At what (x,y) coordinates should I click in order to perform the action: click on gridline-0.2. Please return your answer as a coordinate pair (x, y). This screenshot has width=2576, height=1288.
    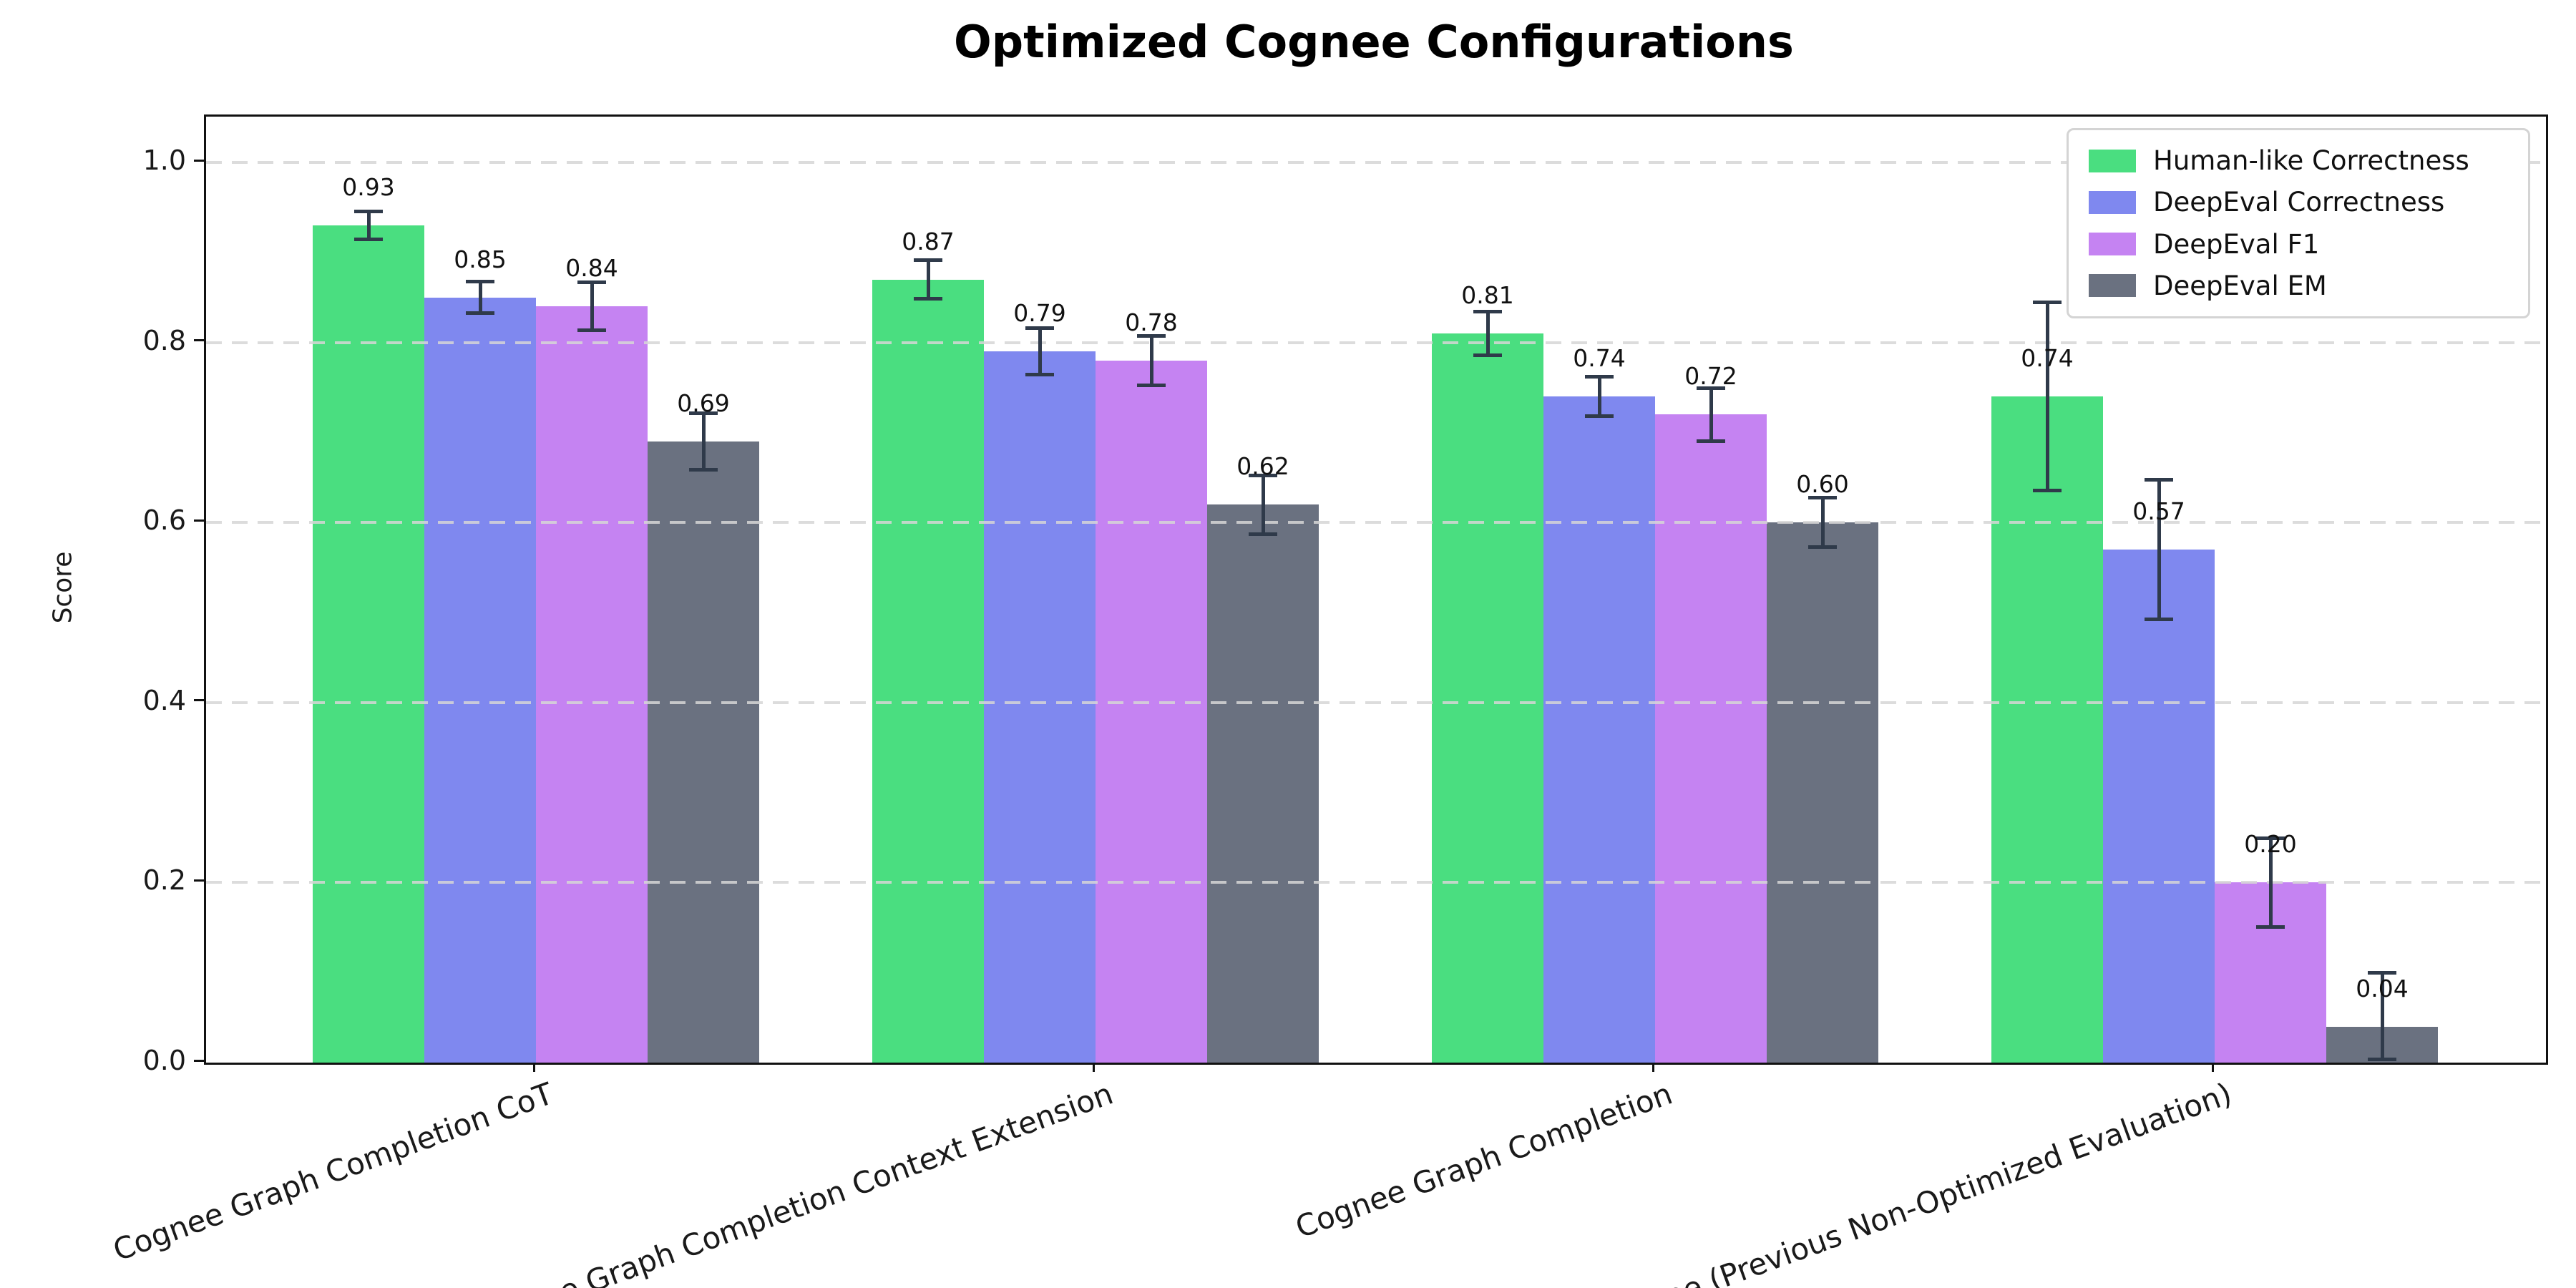
    Looking at the image, I should click on (1376, 882).